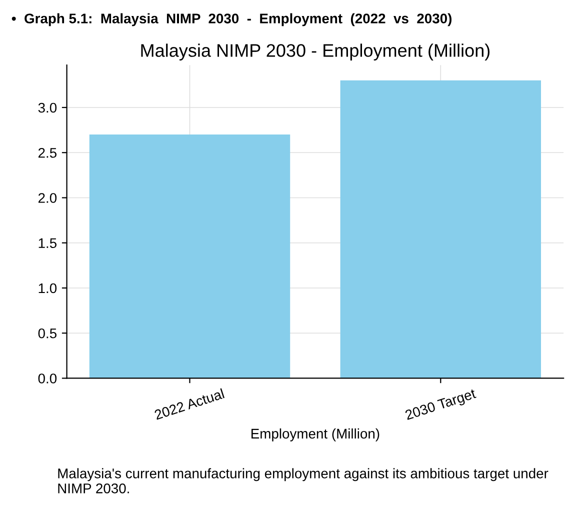  I want to click on text: Malaysia's current manufacturing employment against its ambitious target under NIMP 2030., so click(303, 481).